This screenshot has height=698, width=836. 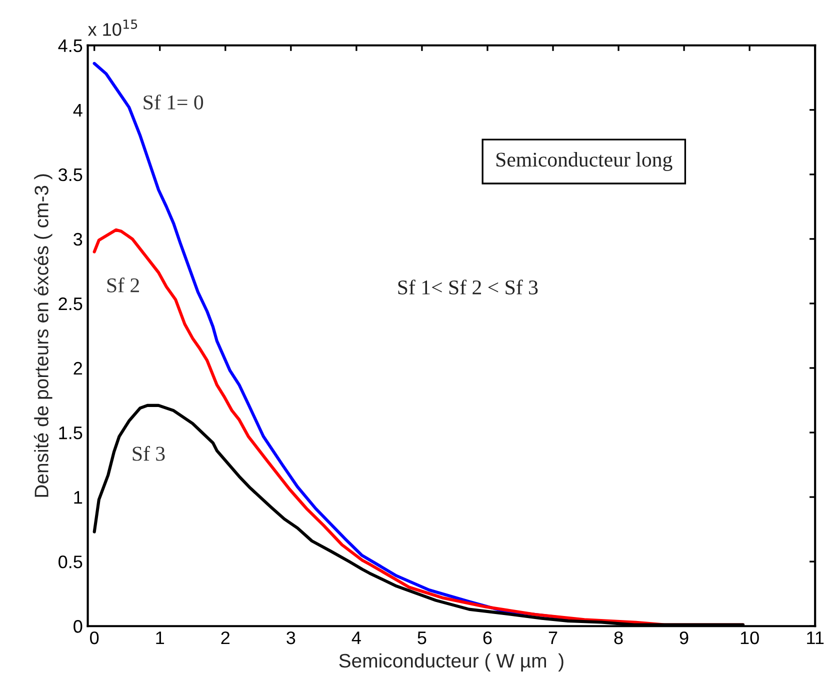 I want to click on series-label: Sf 1= 0, so click(x=174, y=102).